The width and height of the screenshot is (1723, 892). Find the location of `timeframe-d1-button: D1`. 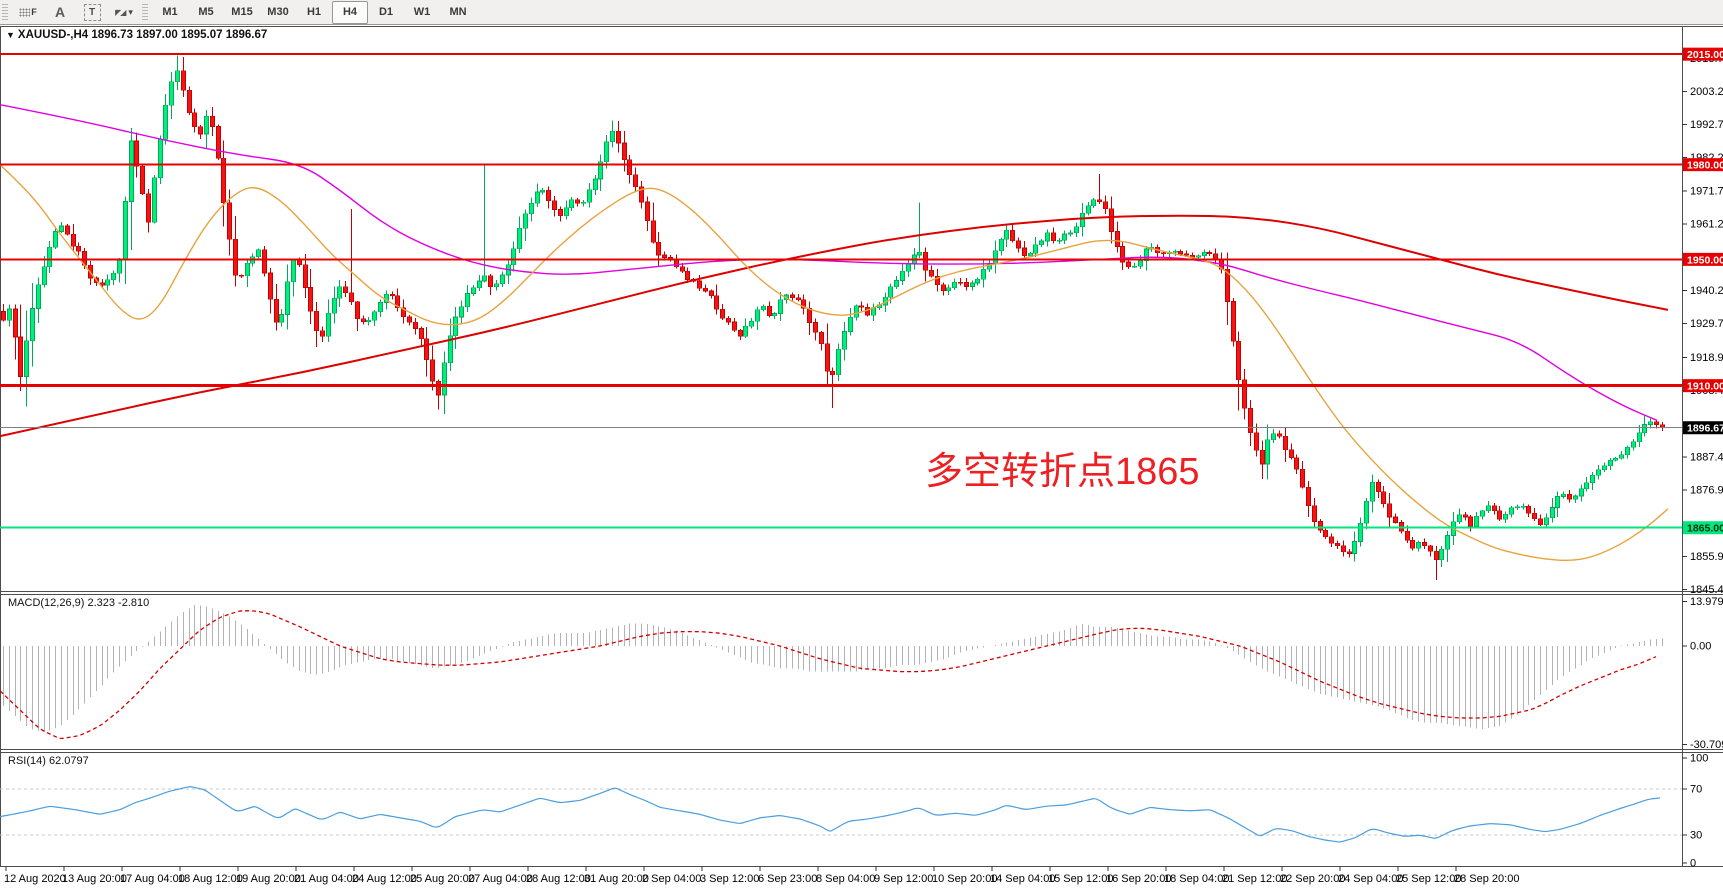

timeframe-d1-button: D1 is located at coordinates (386, 12).